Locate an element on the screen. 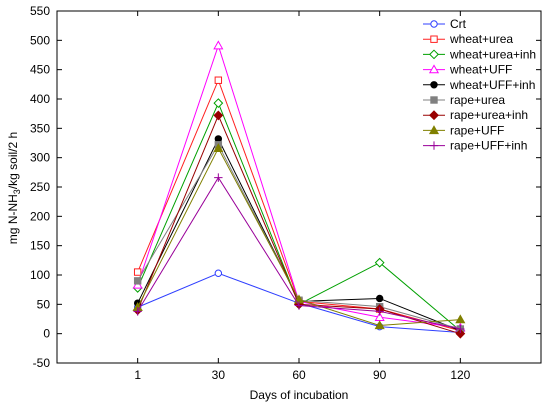  x-tick-label: 120 is located at coordinates (460, 375).